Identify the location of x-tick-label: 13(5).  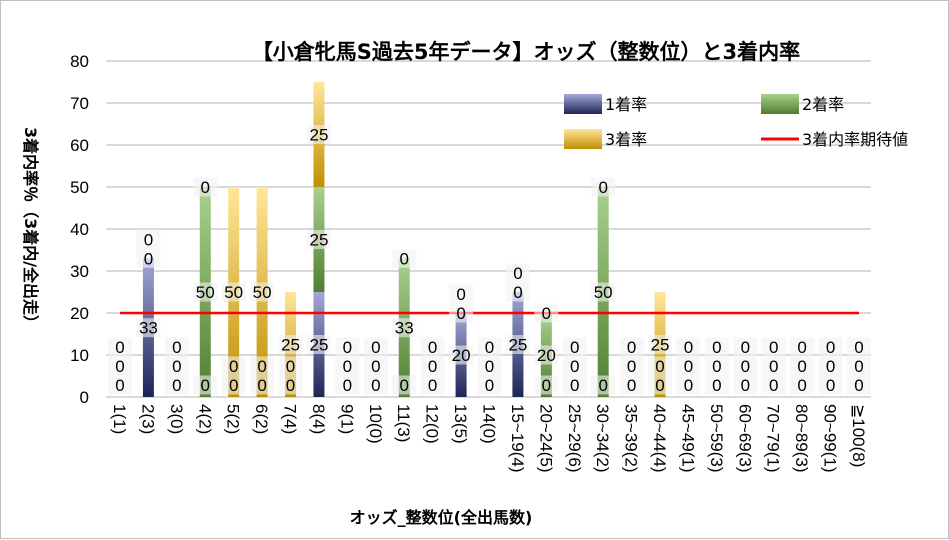
(460, 424).